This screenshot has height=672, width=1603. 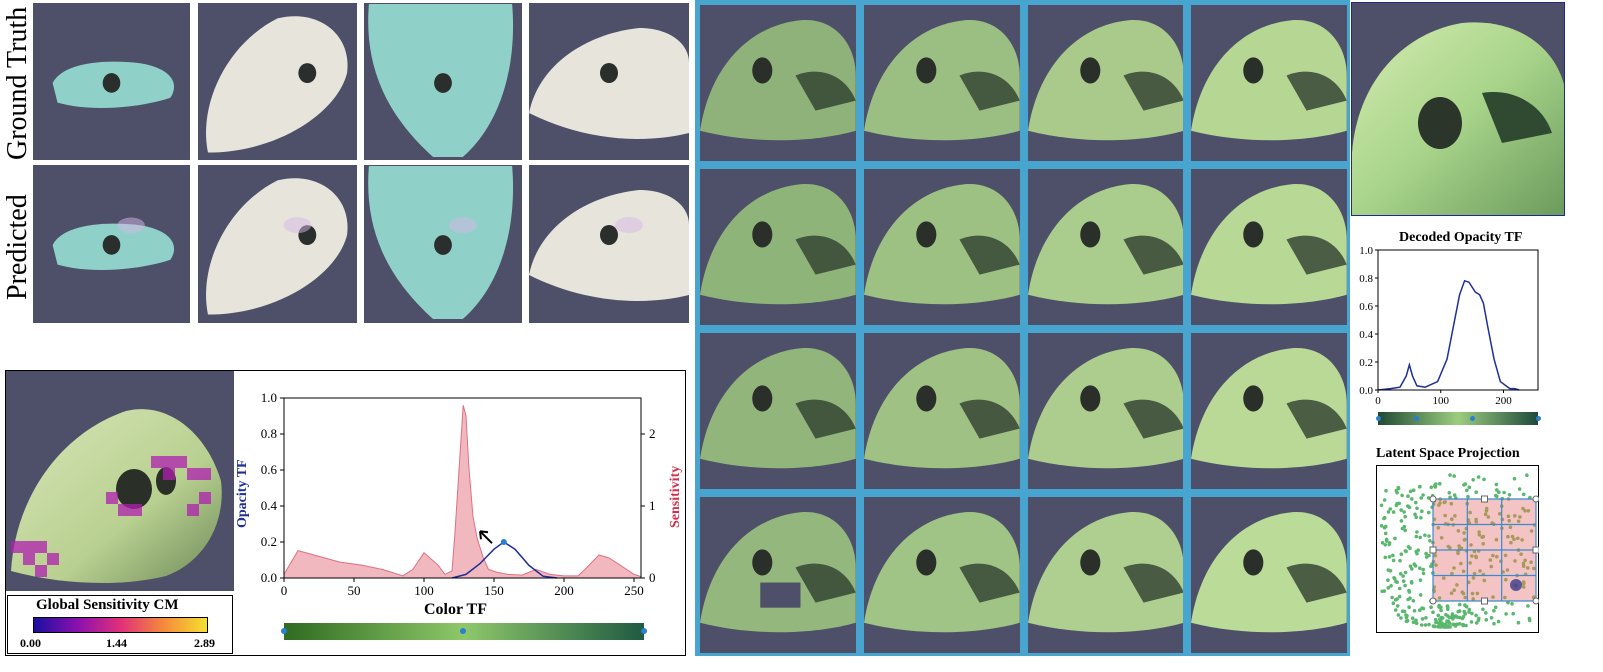 I want to click on gallery-render-r1-c3, so click(x=1105, y=83).